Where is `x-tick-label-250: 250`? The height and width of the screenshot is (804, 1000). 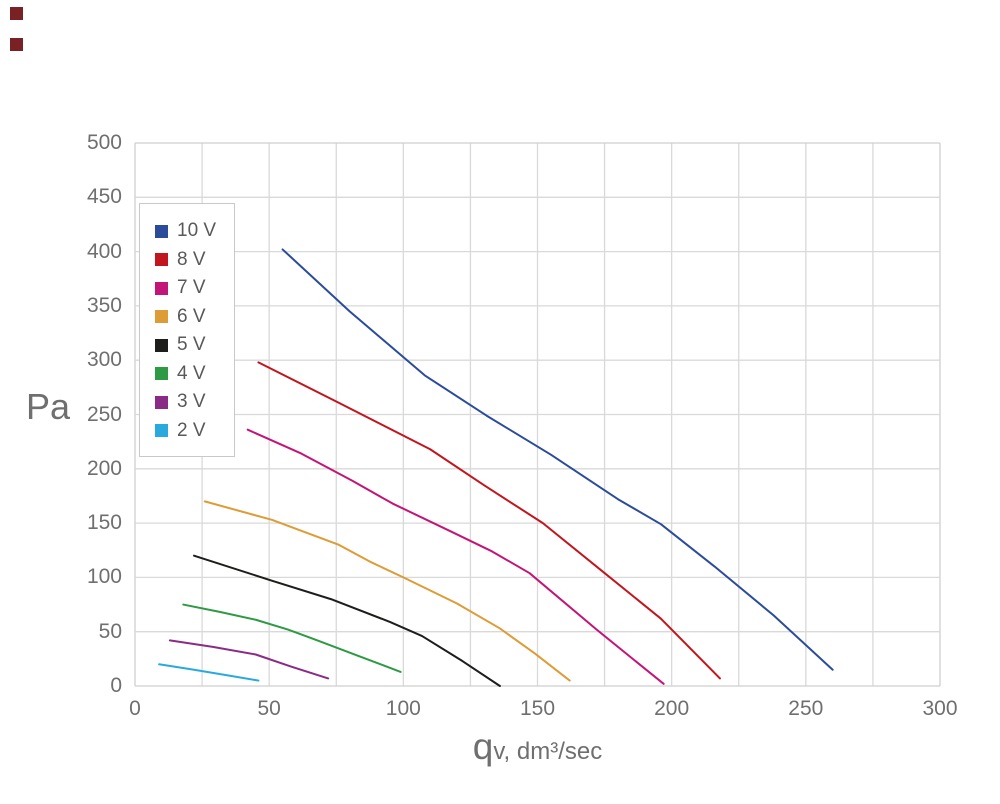 x-tick-label-250: 250 is located at coordinates (806, 708).